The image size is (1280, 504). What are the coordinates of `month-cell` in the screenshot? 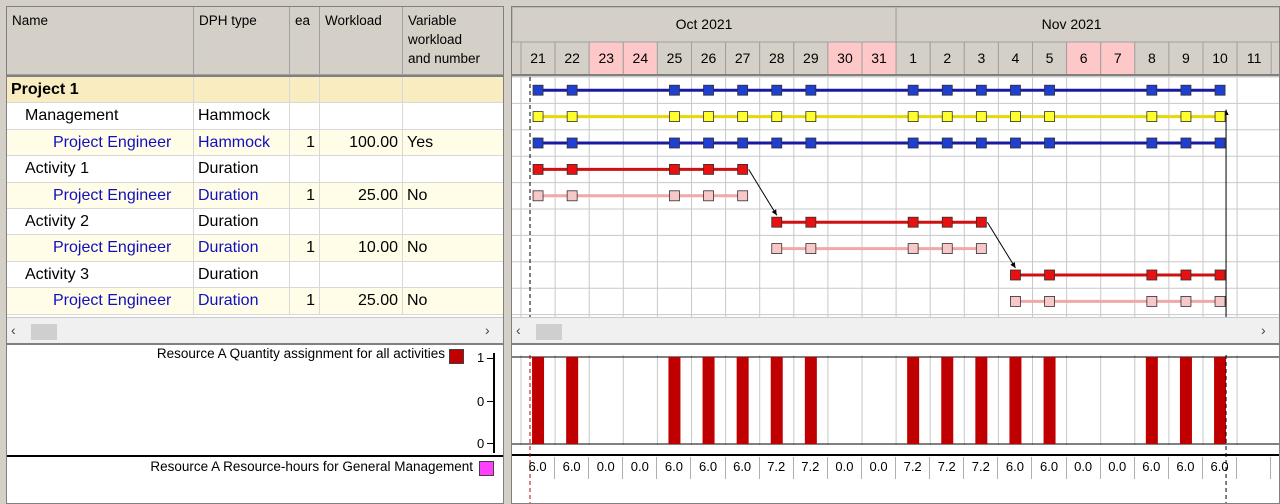 It's located at (1087, 25).